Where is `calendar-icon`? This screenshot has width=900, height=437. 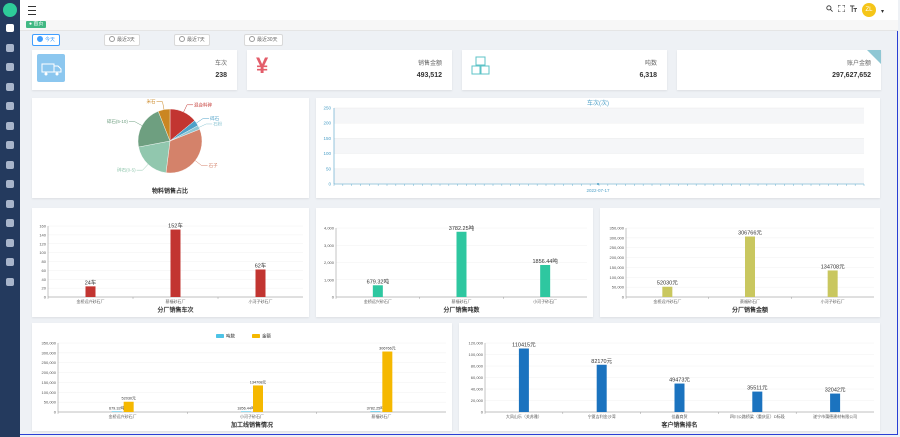
calendar-icon is located at coordinates (10, 223).